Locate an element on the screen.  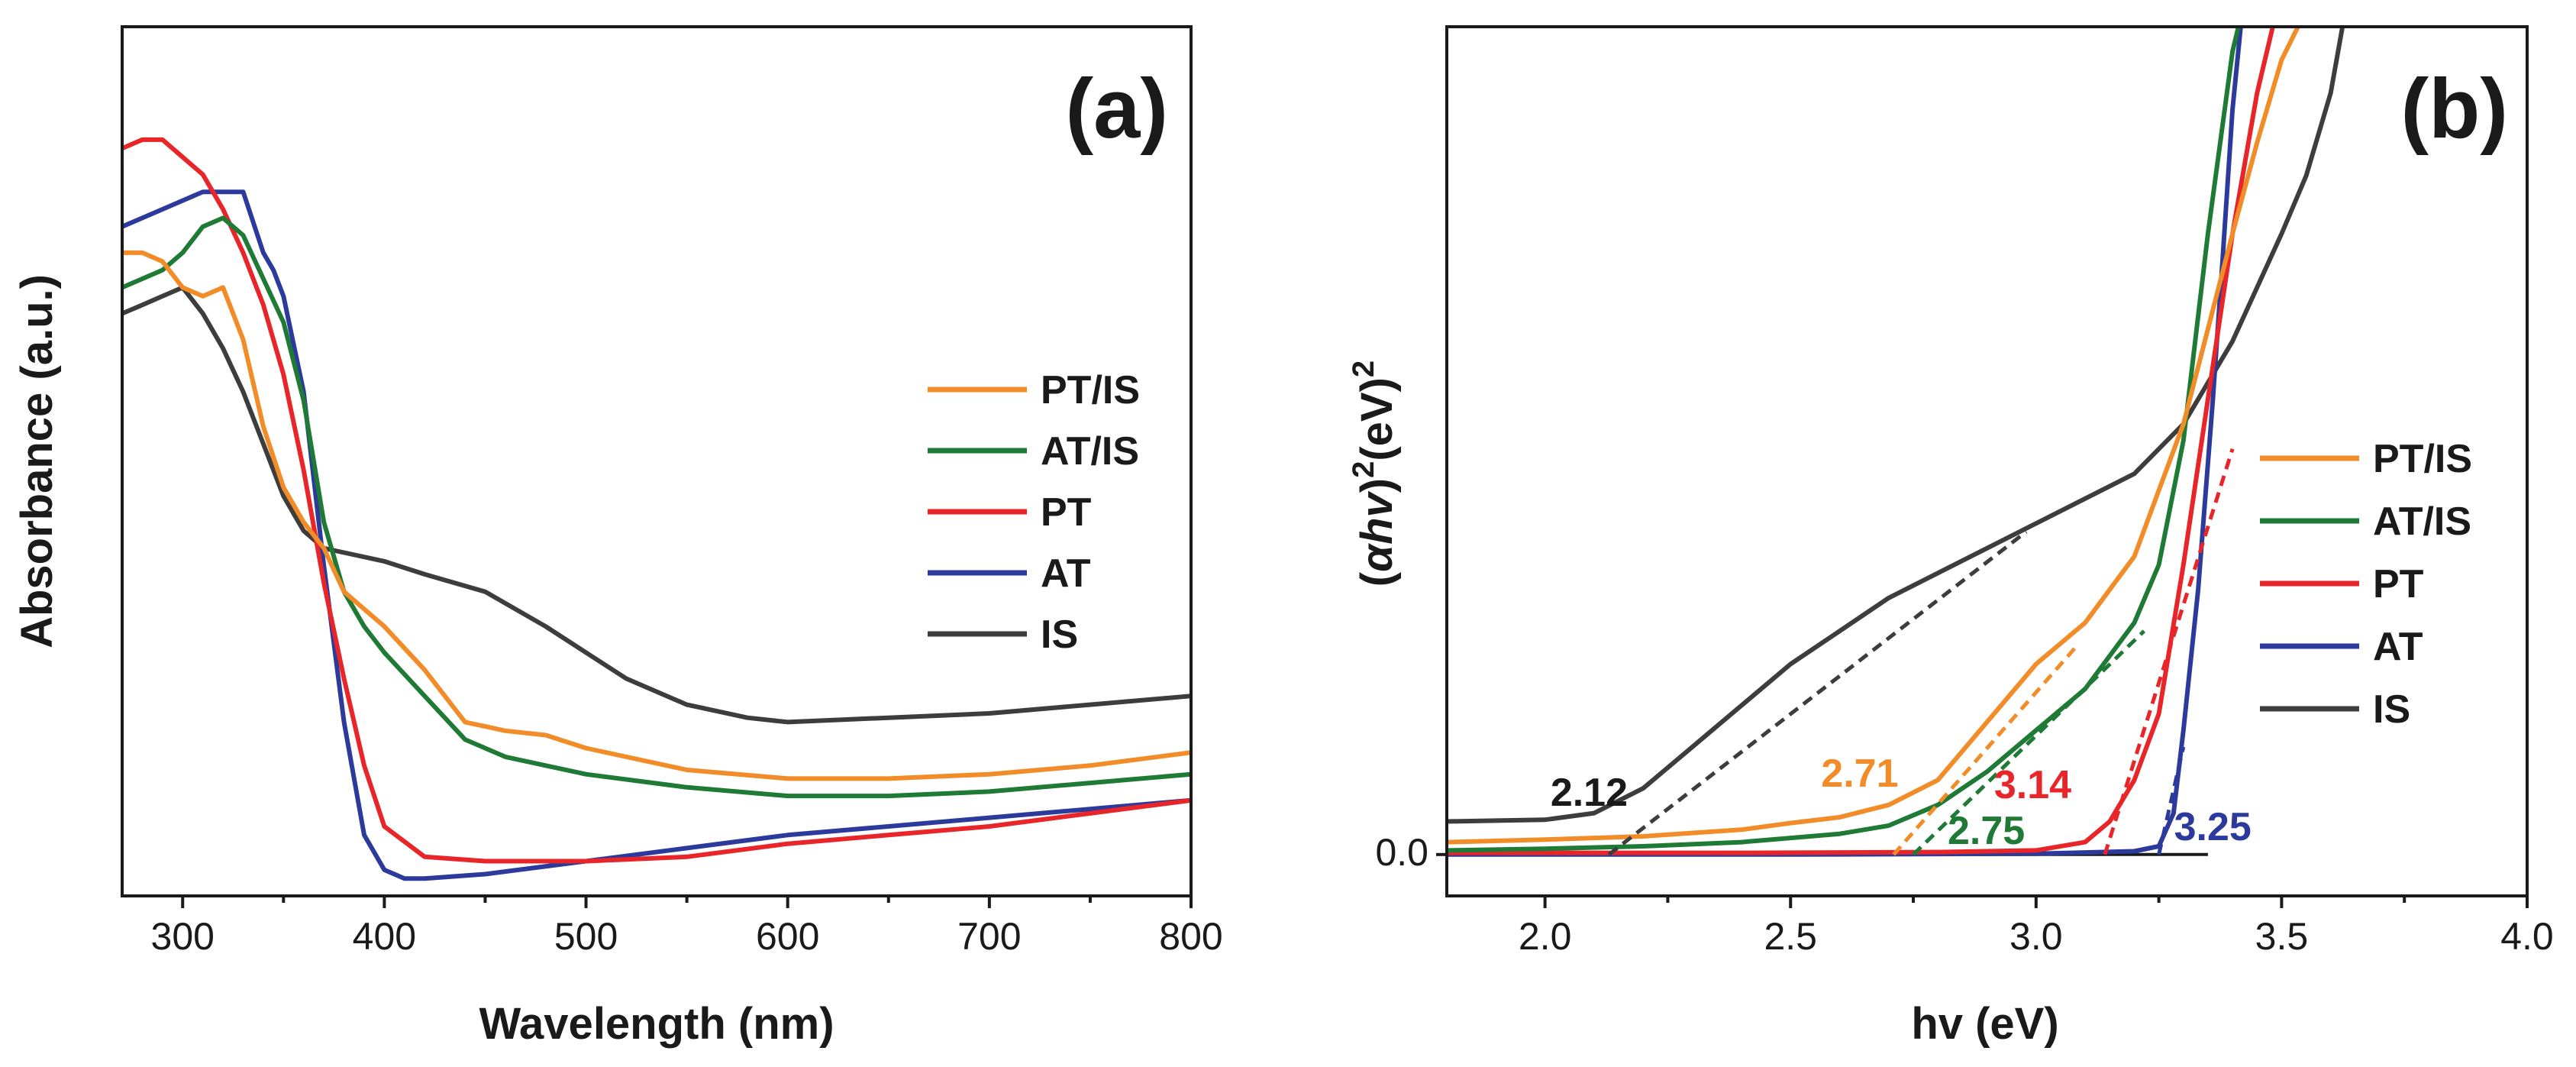
panel-b-y-ticks: 0.0 is located at coordinates (1411, 852).